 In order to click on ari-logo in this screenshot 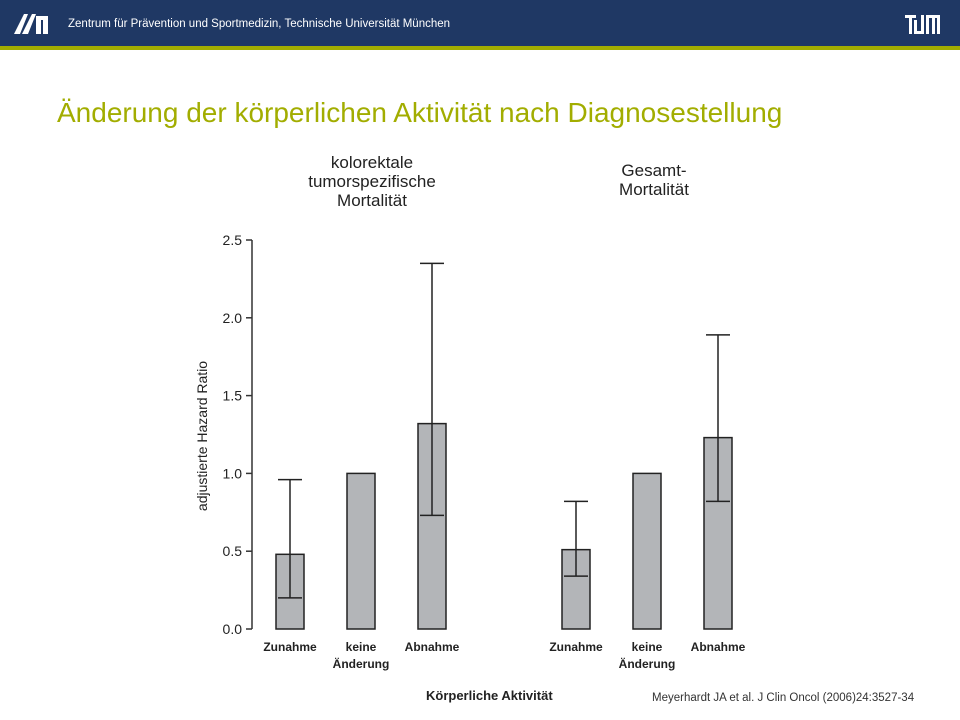, I will do `click(31, 24)`.